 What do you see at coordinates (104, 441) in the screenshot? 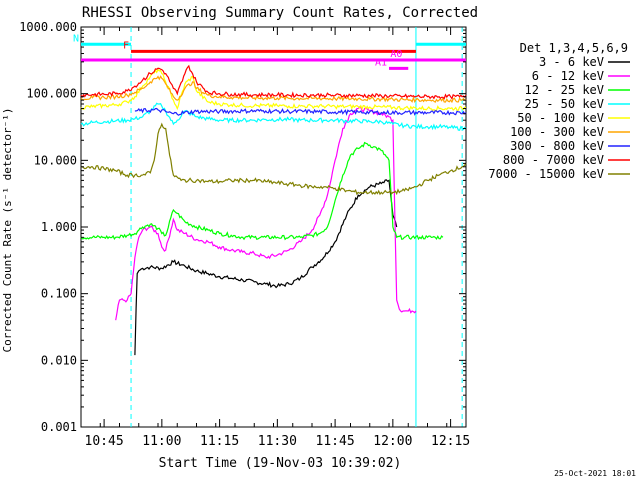
I see `x-tick-label: 10:45` at bounding box center [104, 441].